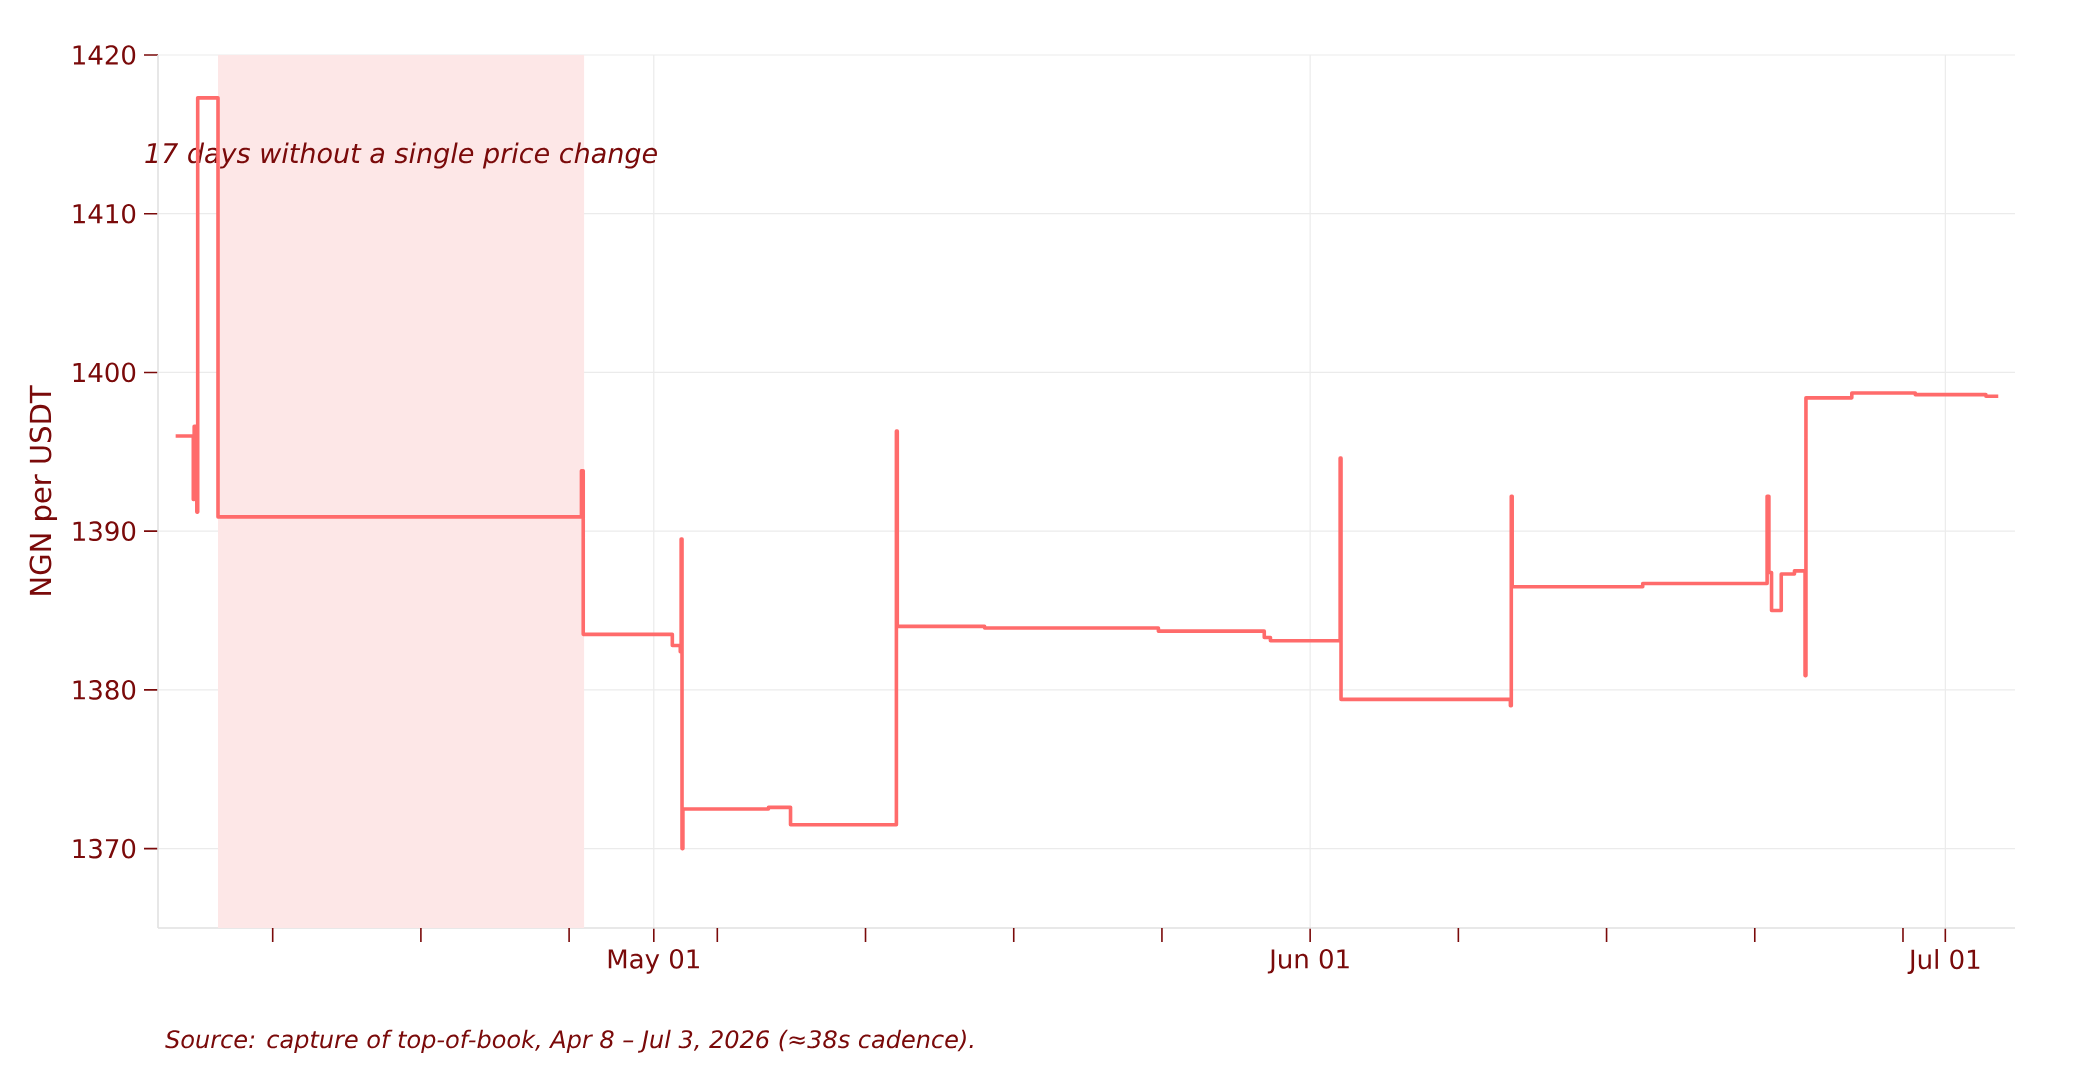 This screenshot has height=1080, width=2100. I want to click on x-tick-label: Jun 01, so click(1308, 961).